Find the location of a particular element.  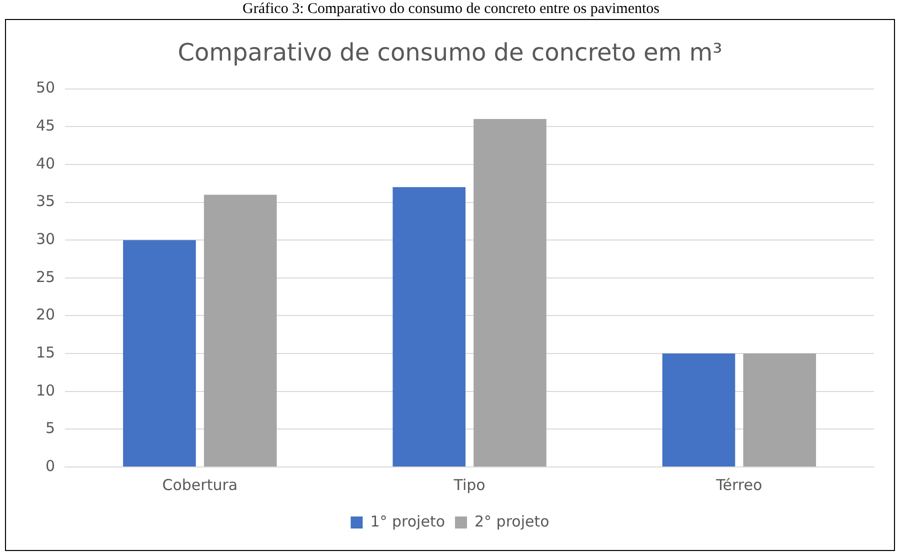

chart-title: Comparativo de consumo de concreto em m³ is located at coordinates (450, 52).